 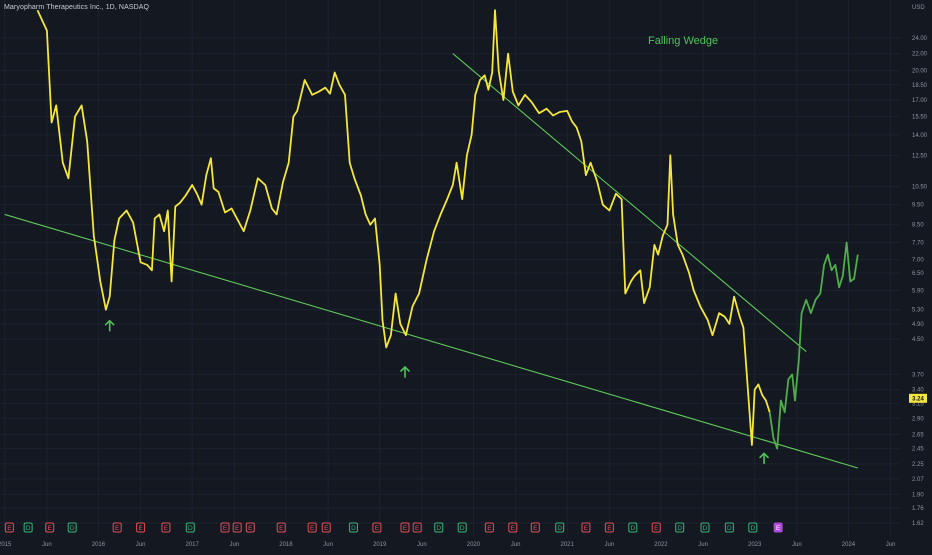 I want to click on y-tick-label: 22.00, so click(x=920, y=55).